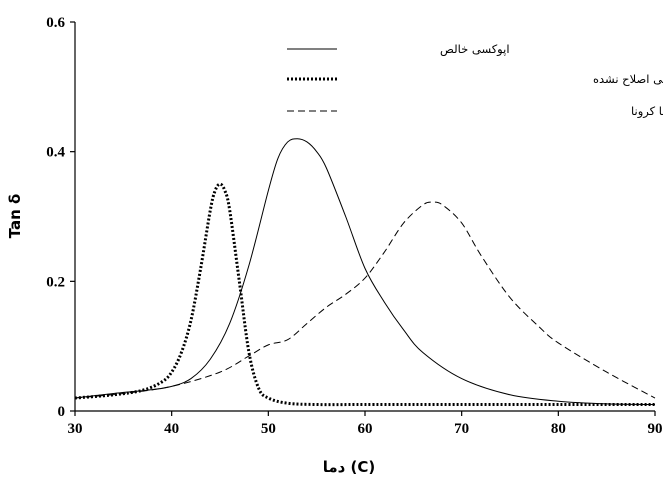 Image resolution: width=663 pixels, height=485 pixels. What do you see at coordinates (475, 49) in the screenshot?
I see `legend-label-solid: اپوکسی خالص` at bounding box center [475, 49].